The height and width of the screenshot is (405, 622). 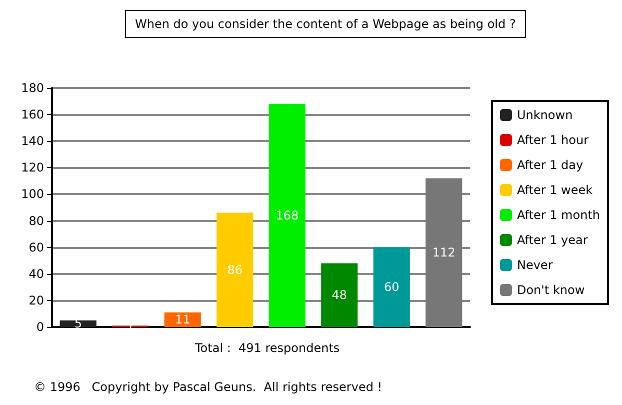 I want to click on legend-label: Never, so click(x=534, y=265).